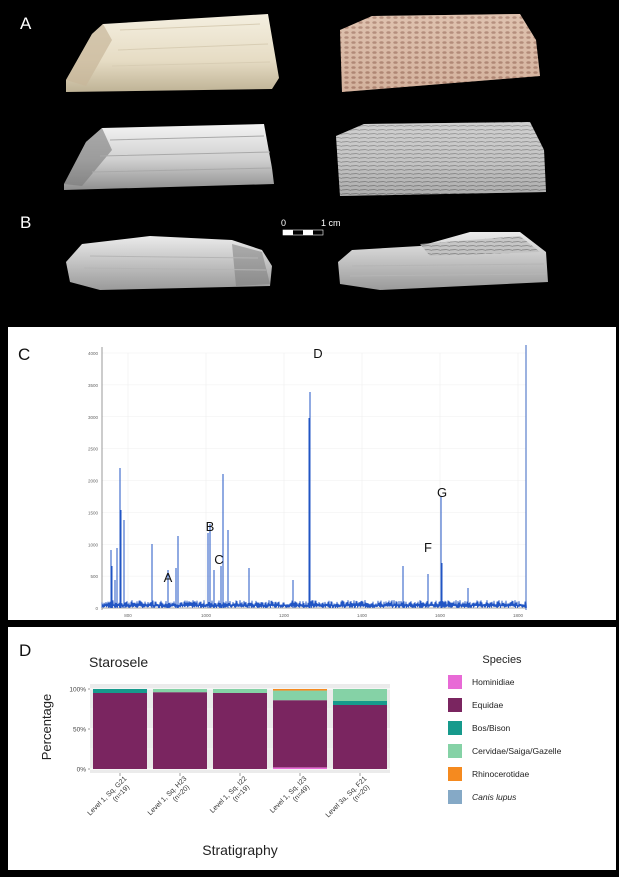 This screenshot has width=619, height=877. What do you see at coordinates (300, 768) in the screenshot?
I see `bar-segment-hominidiae` at bounding box center [300, 768].